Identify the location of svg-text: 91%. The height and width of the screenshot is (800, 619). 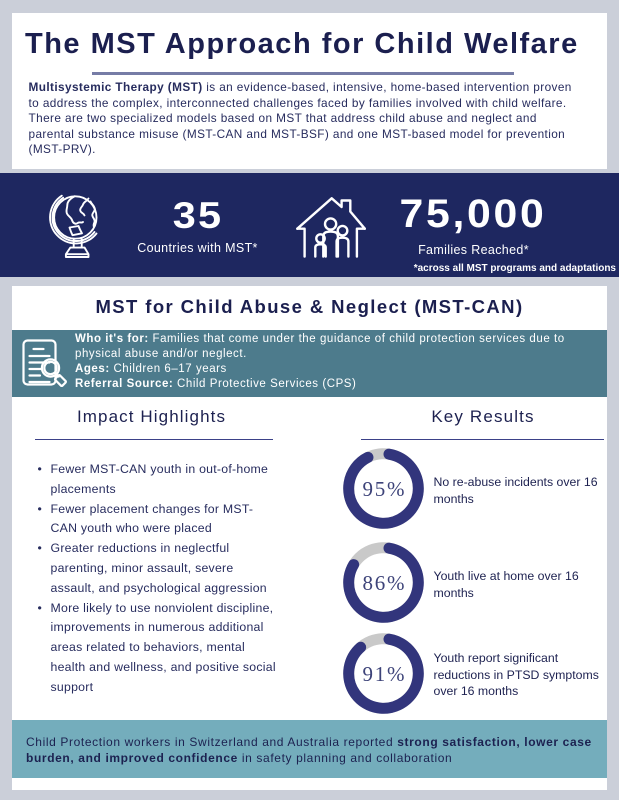
(384, 674).